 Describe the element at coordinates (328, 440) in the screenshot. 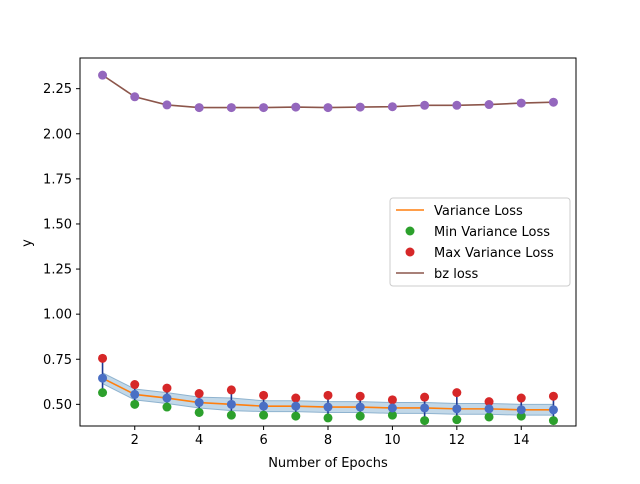

I see `x-tick-label: 8` at that location.